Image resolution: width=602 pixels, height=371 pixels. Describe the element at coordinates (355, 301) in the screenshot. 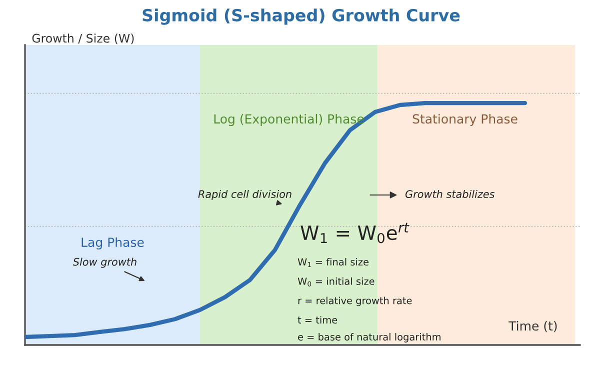

I see `annotation: r = relative growth rate` at that location.